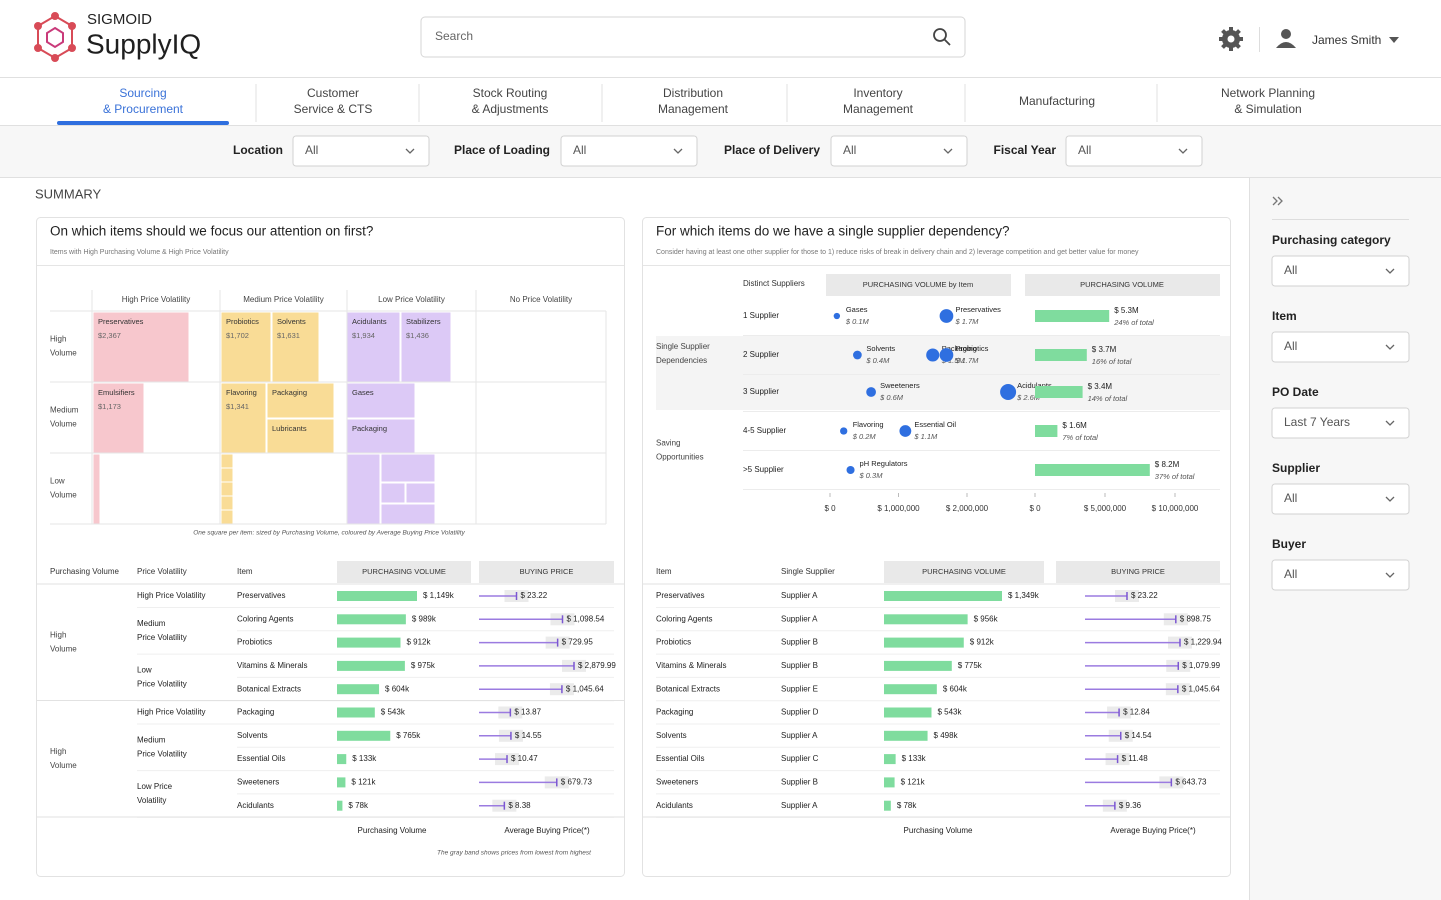 The image size is (1441, 900). What do you see at coordinates (763, 469) in the screenshot?
I see `supplier-count: >5 Supplier` at bounding box center [763, 469].